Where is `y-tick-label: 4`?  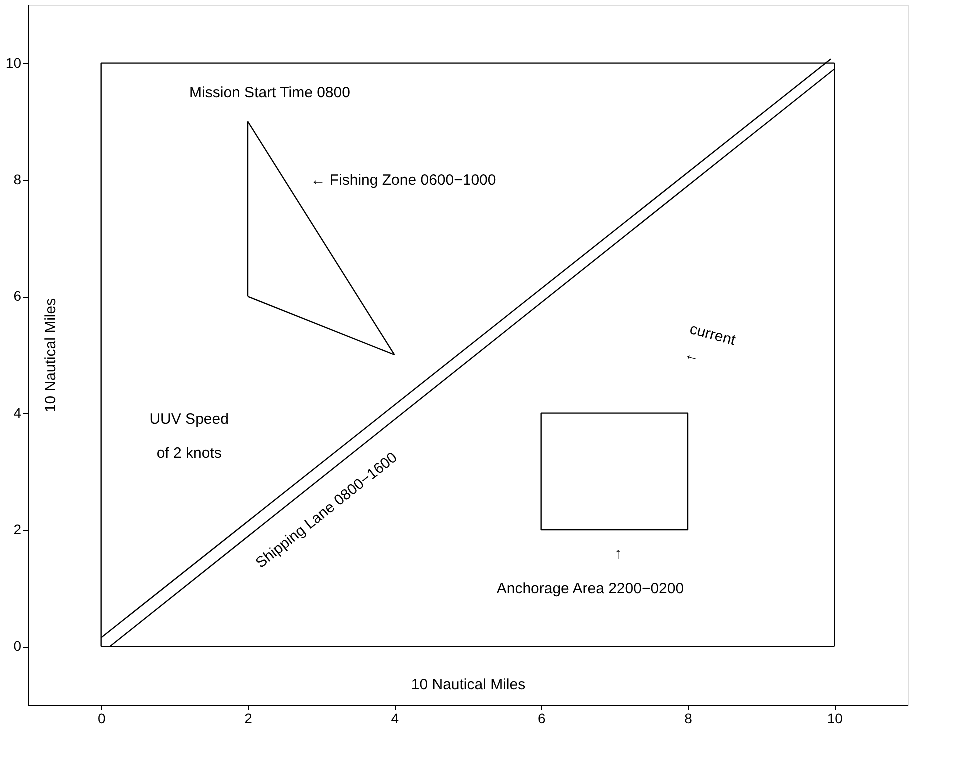 y-tick-label: 4 is located at coordinates (18, 412).